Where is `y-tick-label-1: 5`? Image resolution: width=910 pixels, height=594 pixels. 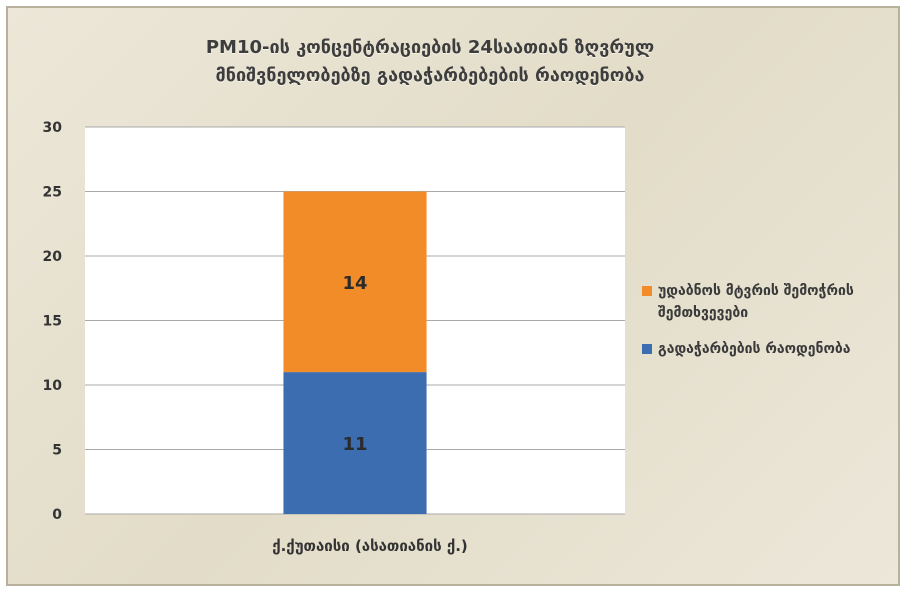 y-tick-label-1: 5 is located at coordinates (57, 451).